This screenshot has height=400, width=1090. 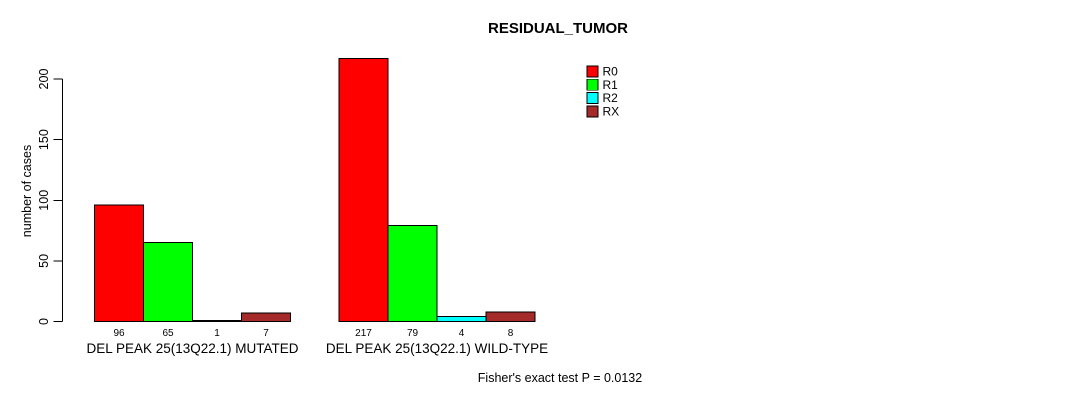 I want to click on legend-label-rx: RX, so click(x=611, y=111).